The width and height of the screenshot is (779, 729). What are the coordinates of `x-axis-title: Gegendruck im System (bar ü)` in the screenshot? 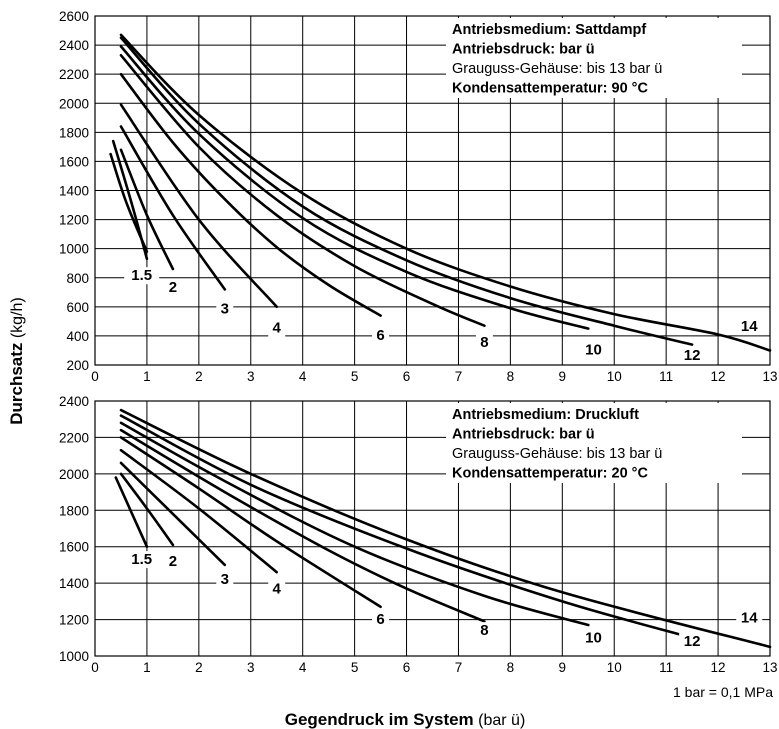 It's located at (405, 719).